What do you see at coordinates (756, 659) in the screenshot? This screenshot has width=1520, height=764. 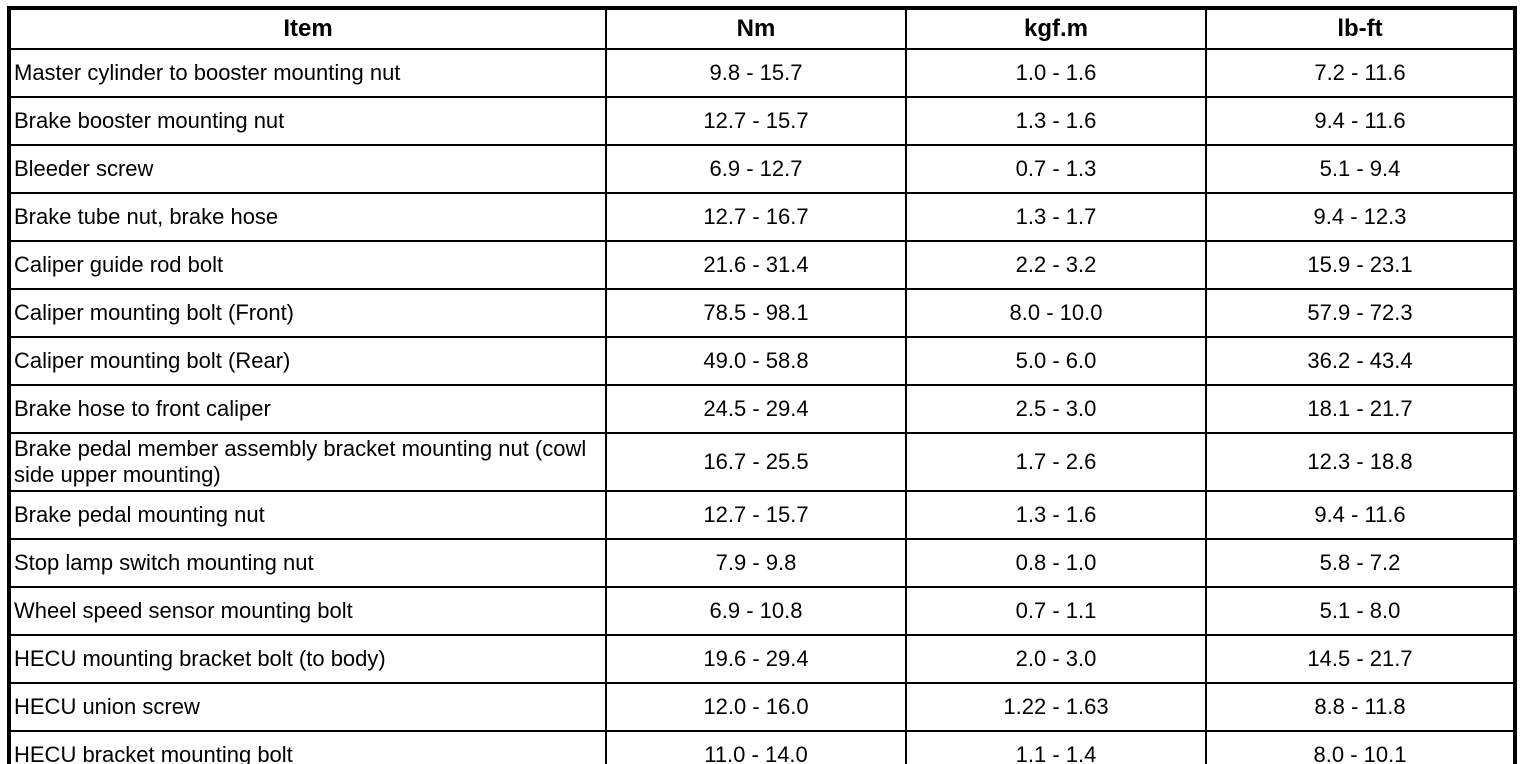 I see `cell-nm: 19.6 - 29.4` at bounding box center [756, 659].